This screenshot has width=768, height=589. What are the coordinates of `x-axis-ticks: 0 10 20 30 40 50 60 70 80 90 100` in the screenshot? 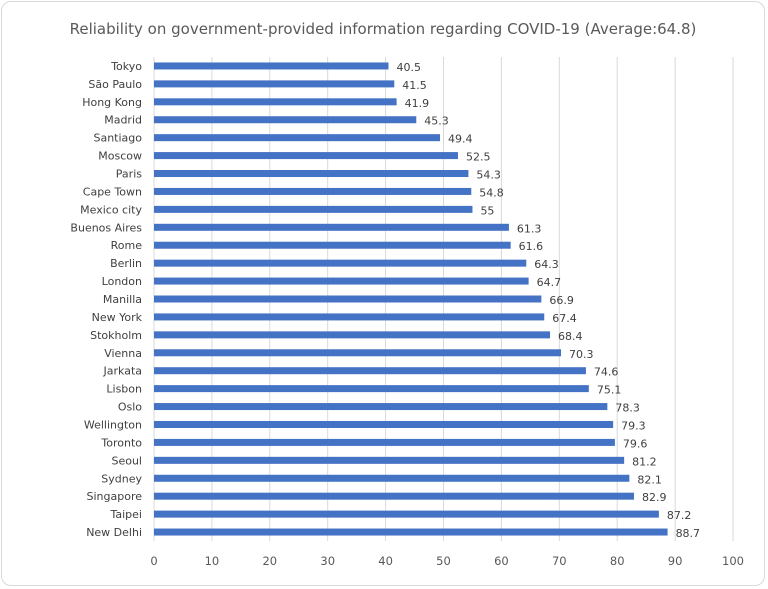 It's located at (447, 561).